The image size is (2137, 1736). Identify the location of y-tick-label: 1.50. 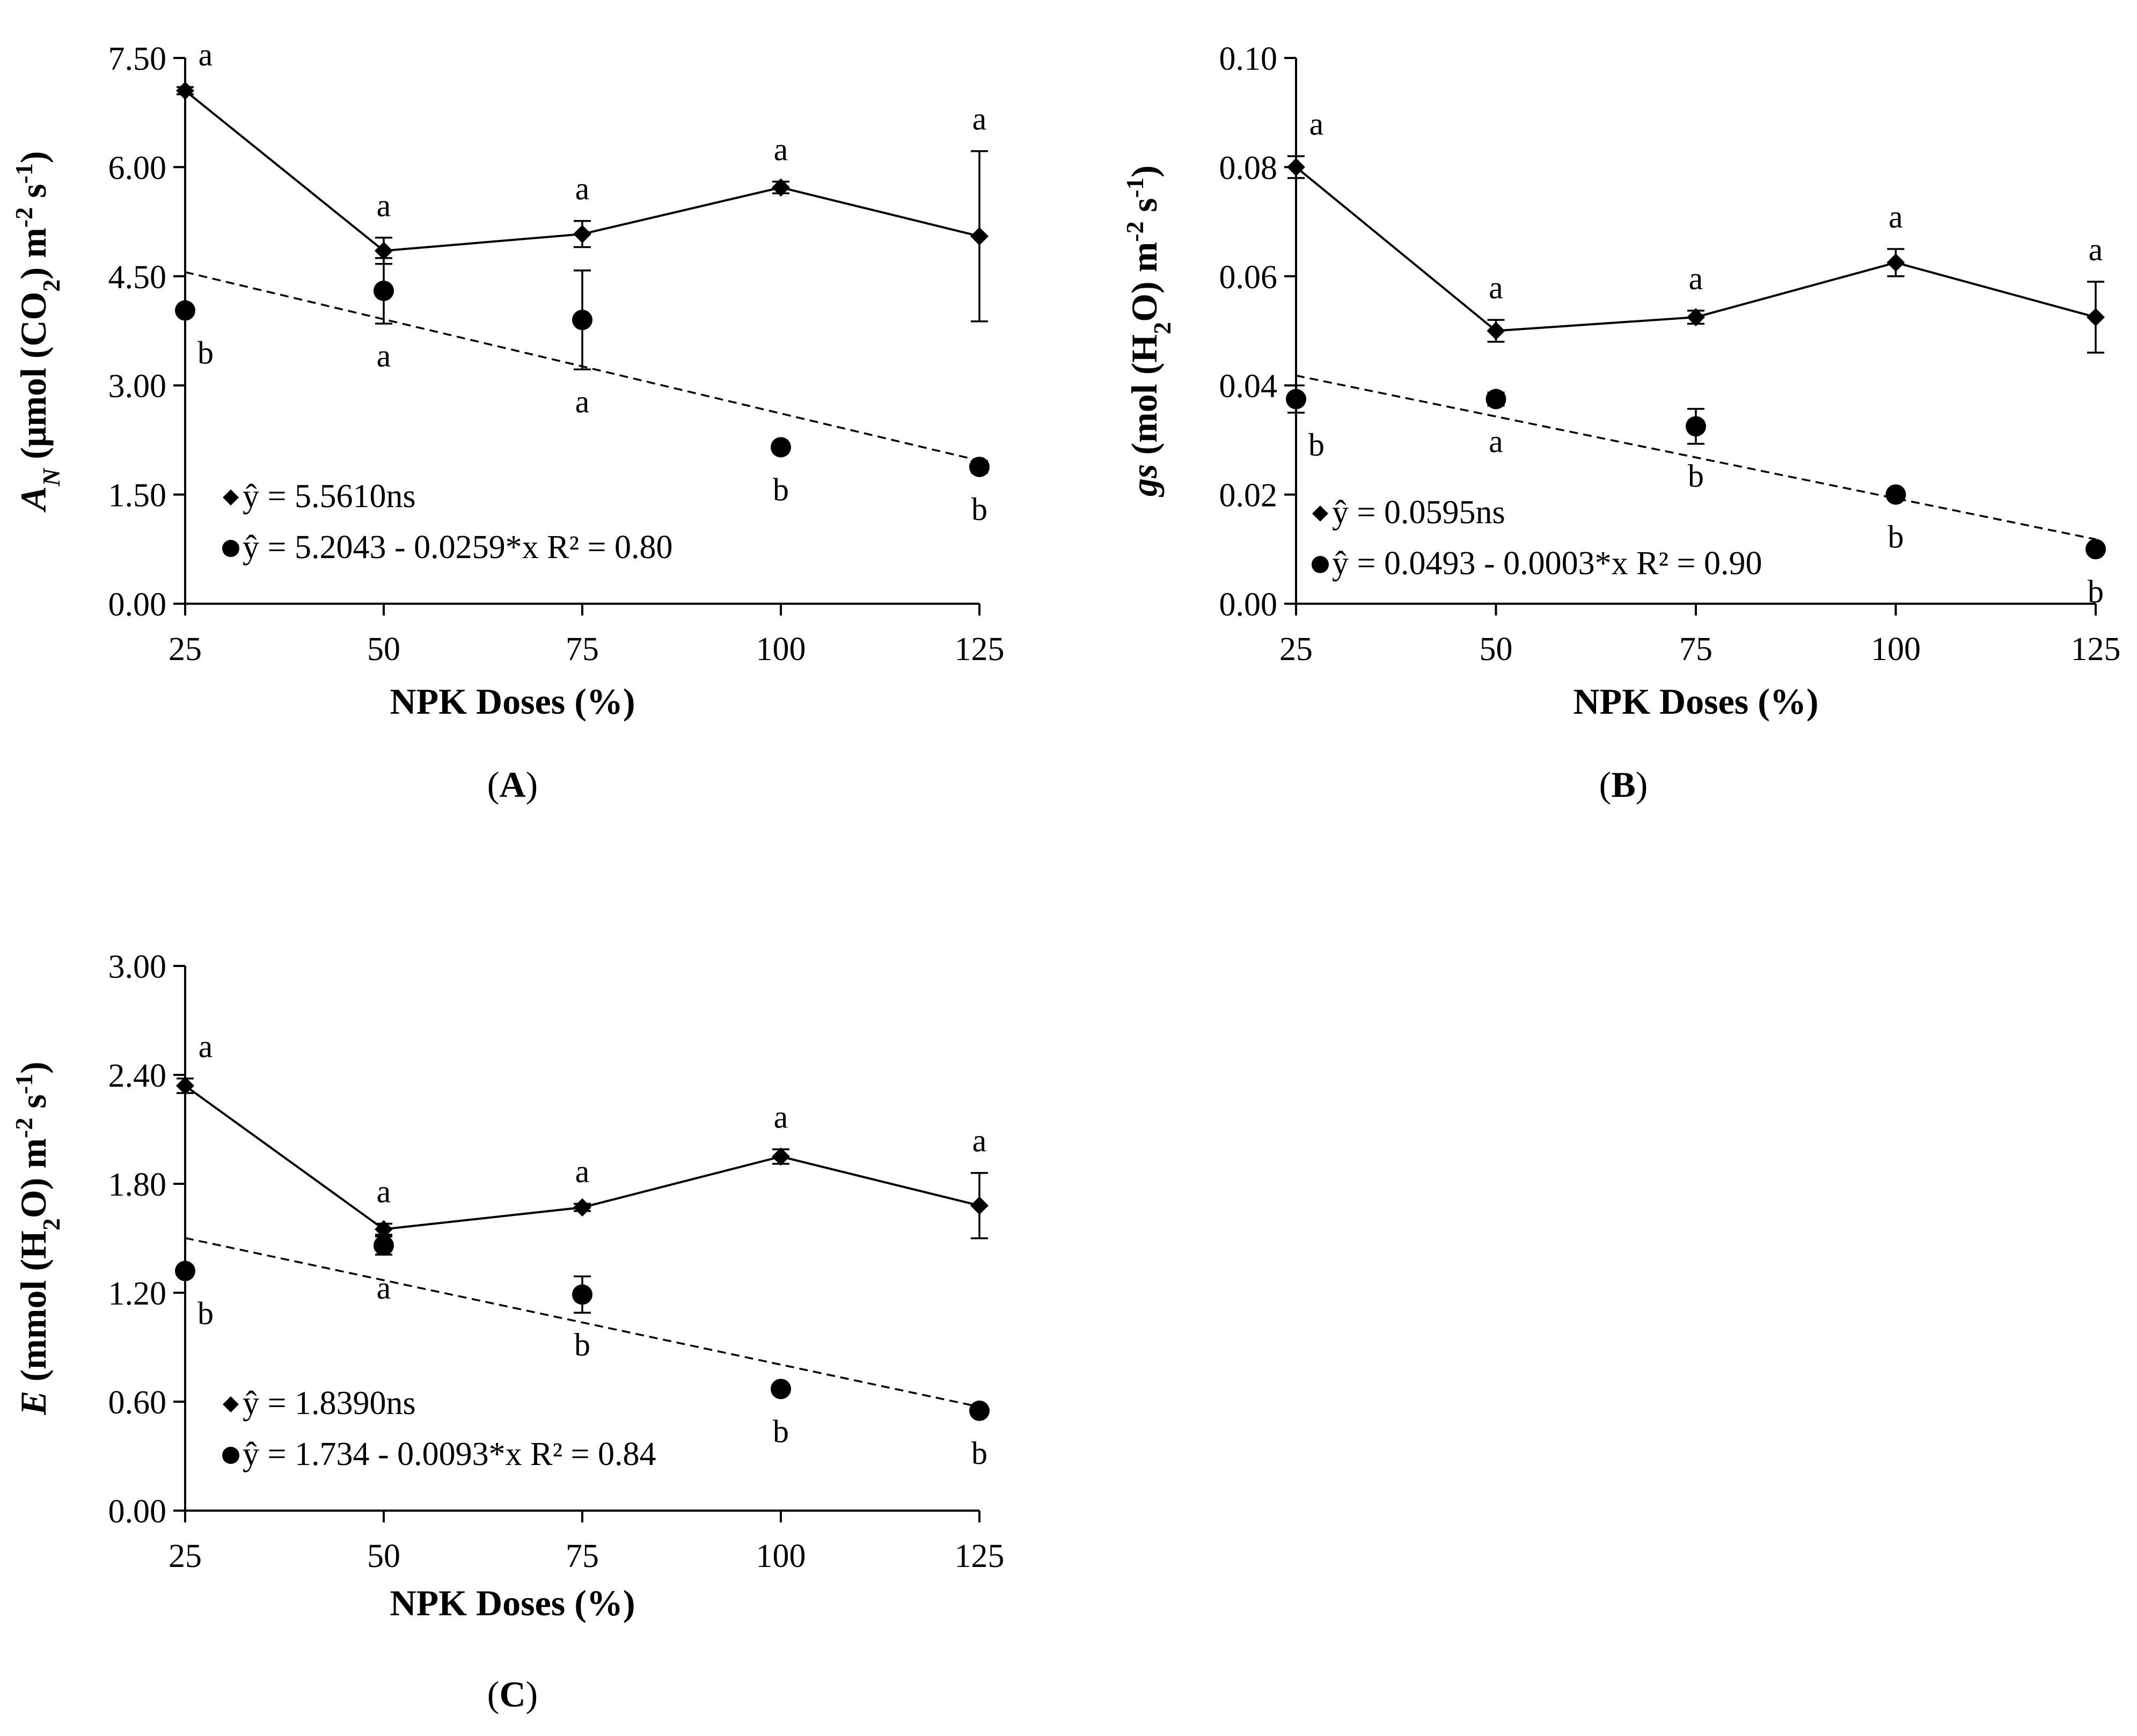
(137, 496).